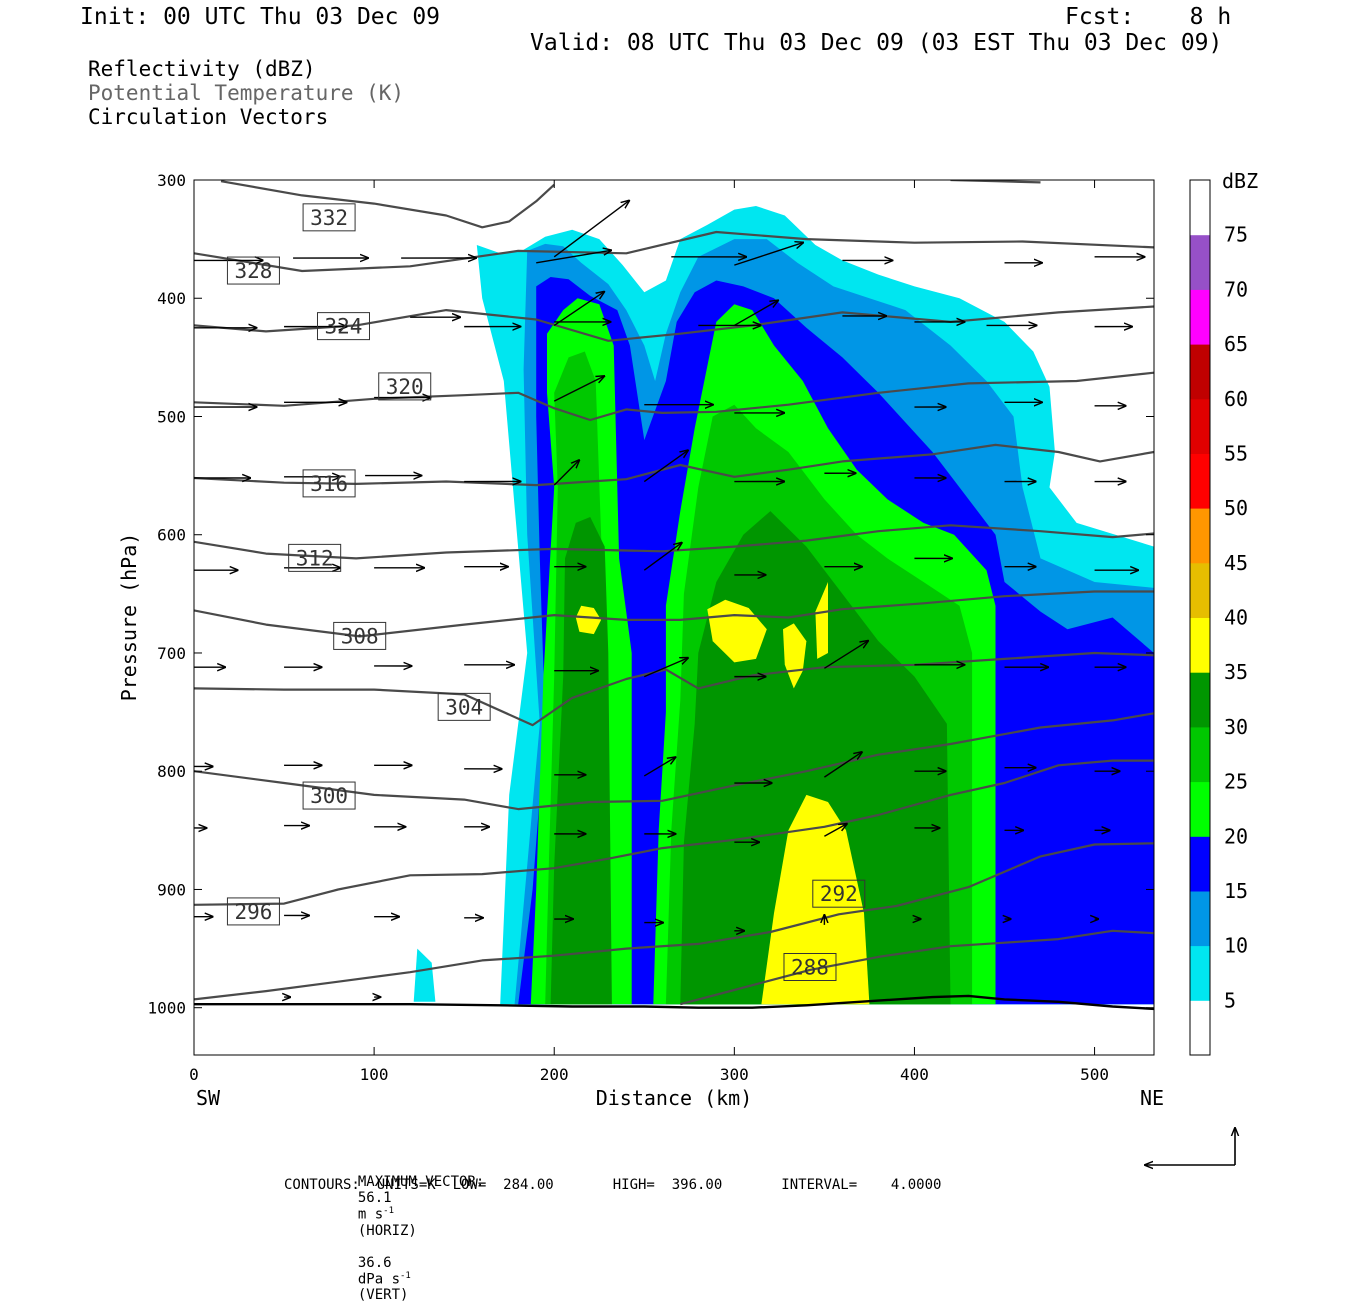 This screenshot has width=1350, height=1303. I want to click on y-axis-label: Pressure (hPa), so click(129, 617).